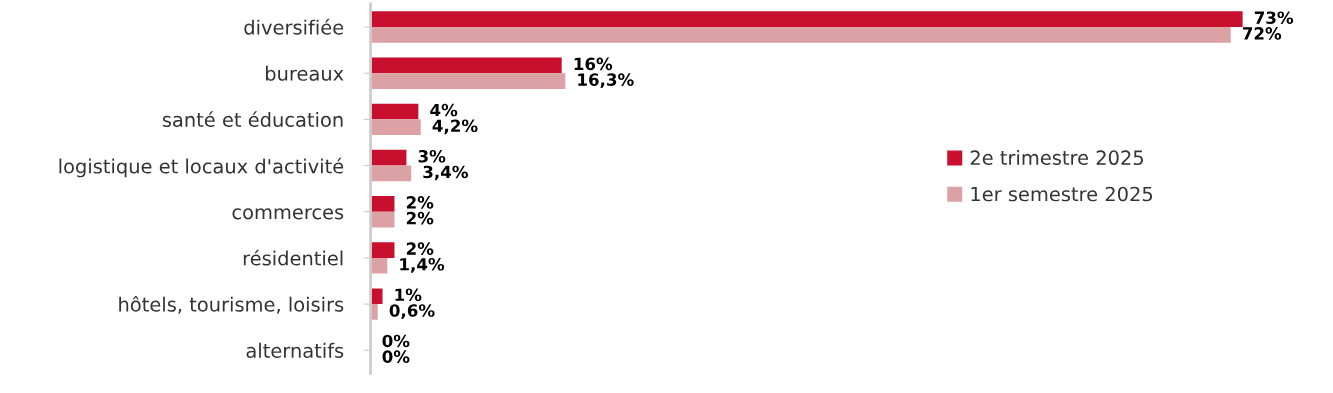 This screenshot has width=1333, height=393. I want to click on y-tick-label: hôtels, tourisme, loisirs, so click(231, 304).